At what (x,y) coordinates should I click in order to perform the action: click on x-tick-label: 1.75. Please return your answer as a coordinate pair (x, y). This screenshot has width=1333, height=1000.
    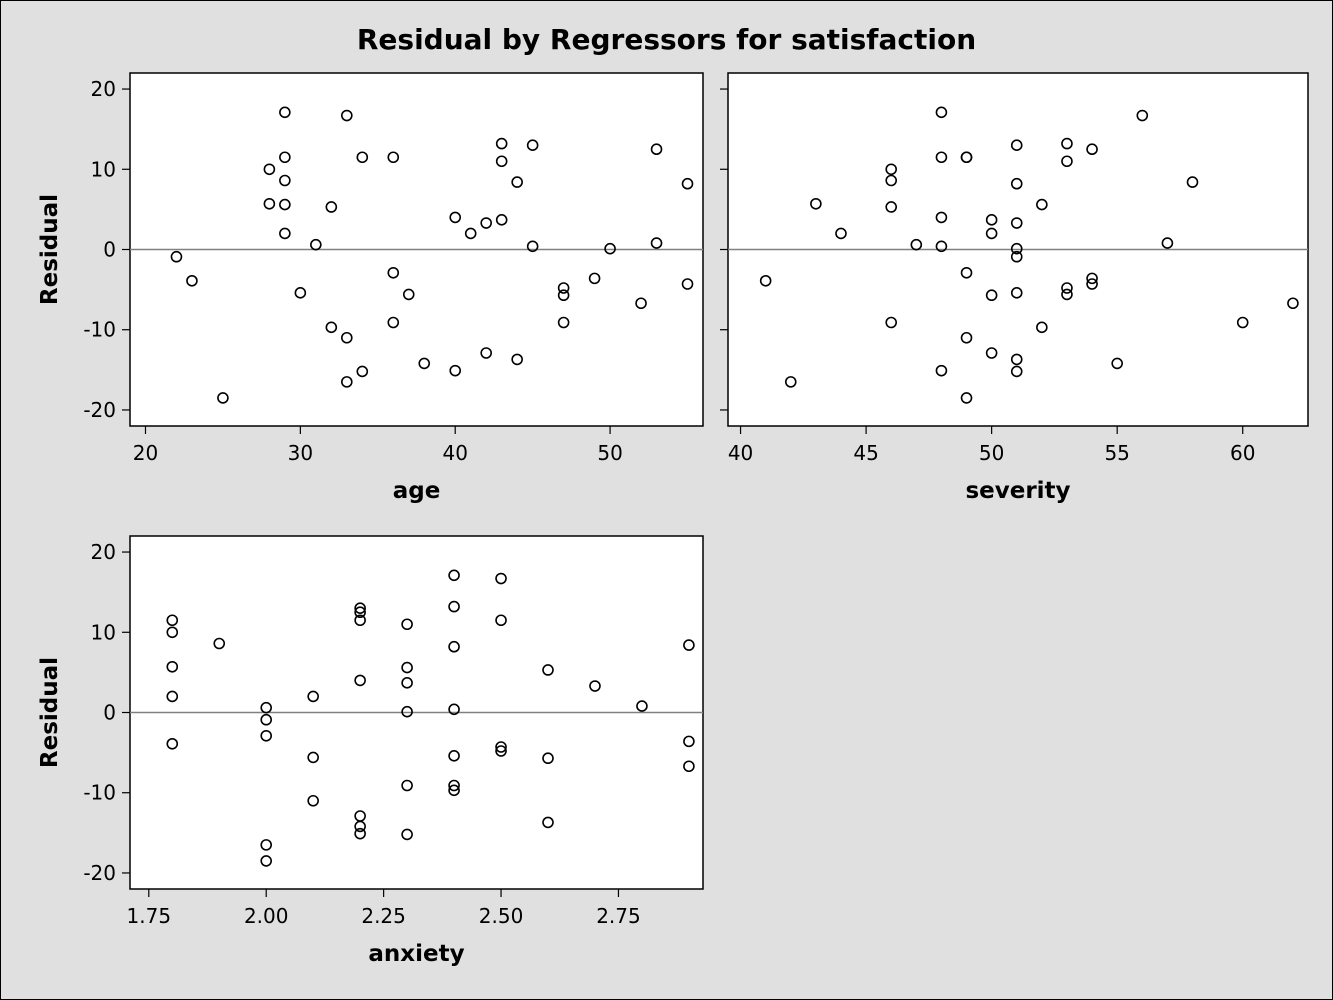
    Looking at the image, I should click on (149, 916).